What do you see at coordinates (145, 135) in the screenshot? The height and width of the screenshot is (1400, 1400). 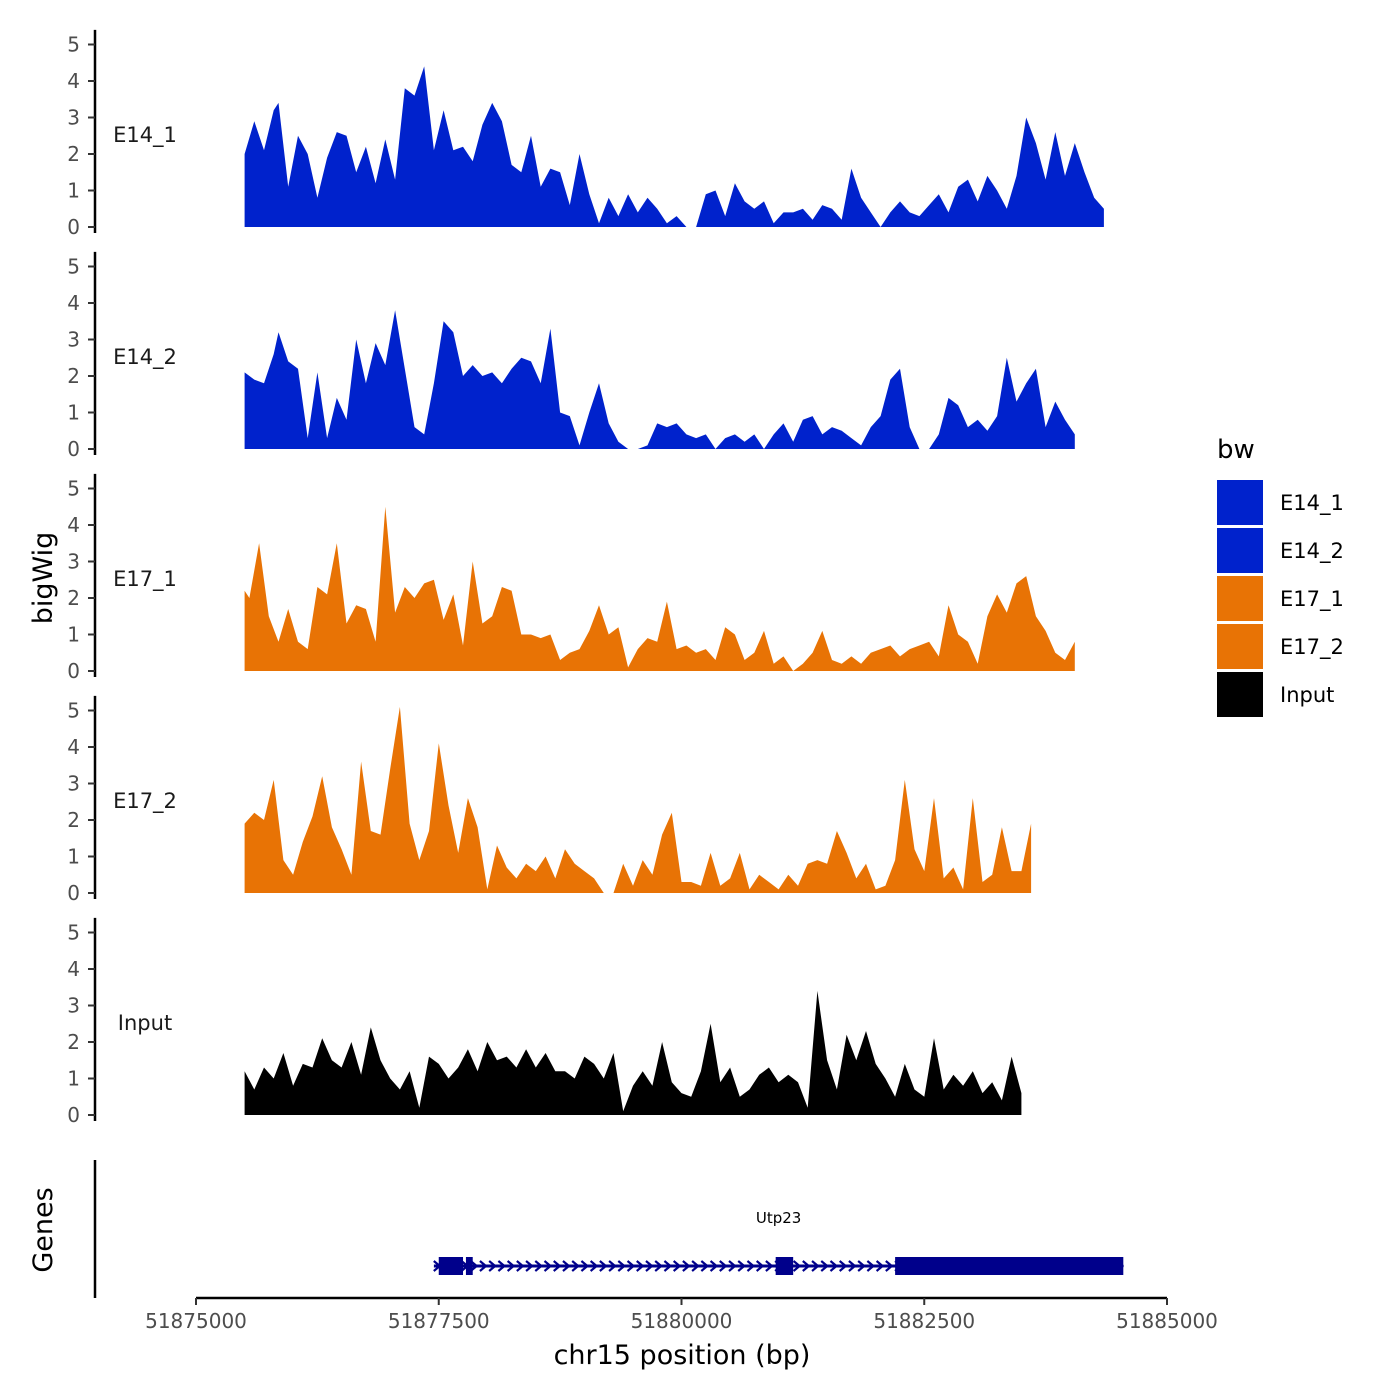 I see `track-label: E14_1` at bounding box center [145, 135].